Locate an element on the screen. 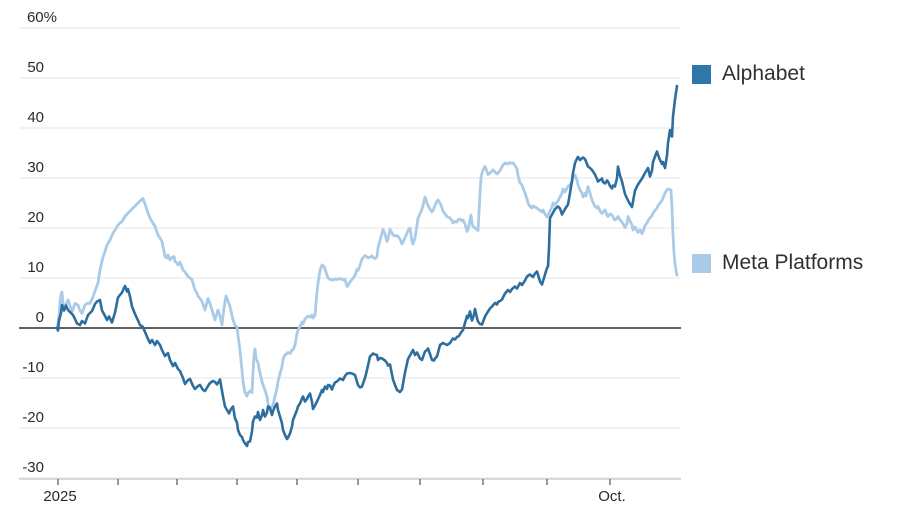 The width and height of the screenshot is (900, 515). legend-label-meta-platforms: Meta Platforms is located at coordinates (793, 262).